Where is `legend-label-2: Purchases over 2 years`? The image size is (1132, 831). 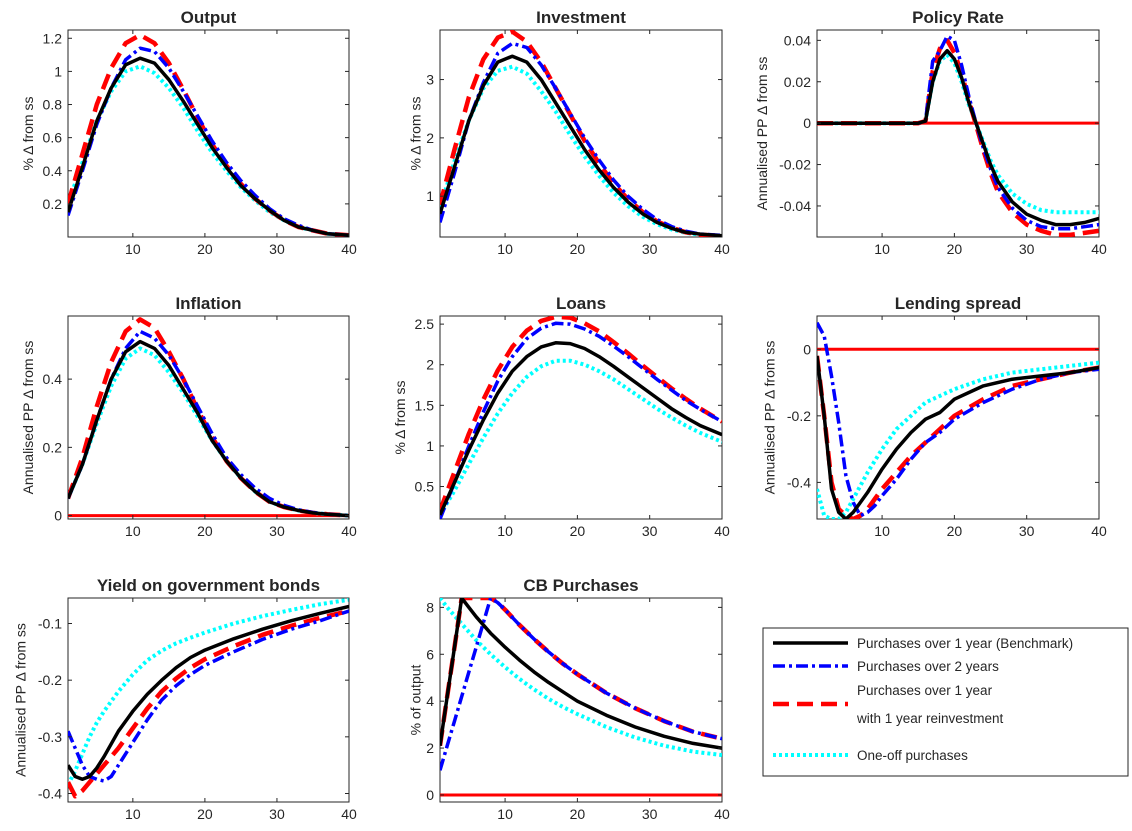 legend-label-2: Purchases over 2 years is located at coordinates (928, 666).